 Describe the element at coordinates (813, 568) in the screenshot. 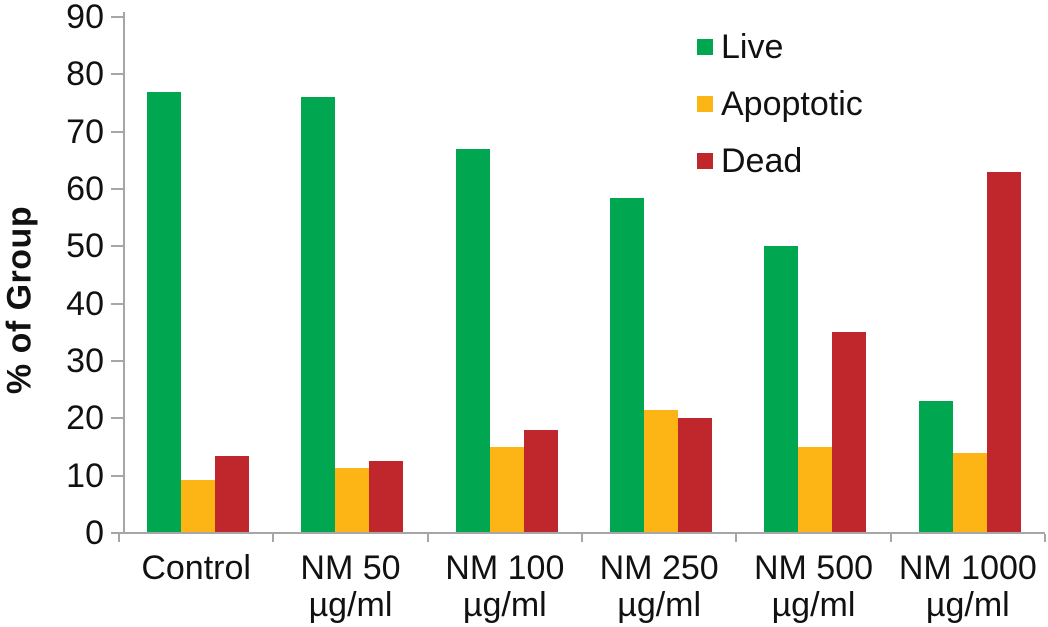

I see `category-label-line: NM 500` at that location.